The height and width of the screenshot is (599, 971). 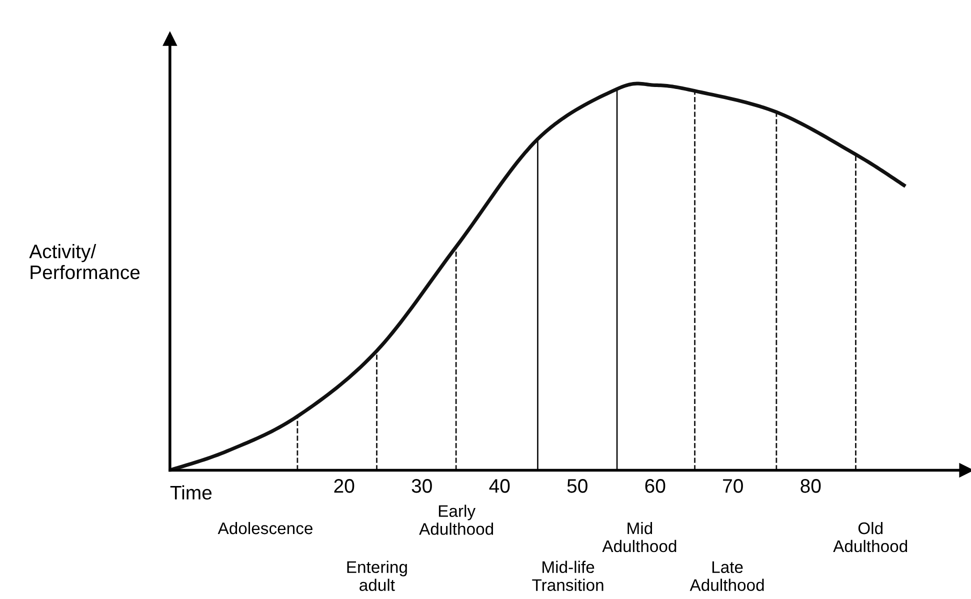 What do you see at coordinates (265, 528) in the screenshot?
I see `text: Adolescence` at bounding box center [265, 528].